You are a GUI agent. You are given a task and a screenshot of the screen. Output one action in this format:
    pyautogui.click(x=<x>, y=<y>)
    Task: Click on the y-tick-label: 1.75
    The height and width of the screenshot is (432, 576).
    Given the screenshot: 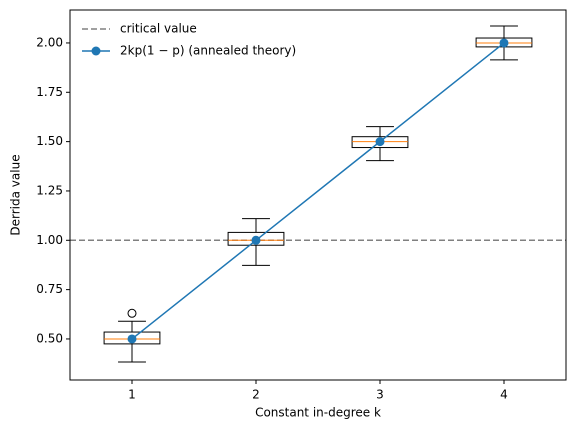 What is the action you would take?
    pyautogui.click(x=49, y=92)
    